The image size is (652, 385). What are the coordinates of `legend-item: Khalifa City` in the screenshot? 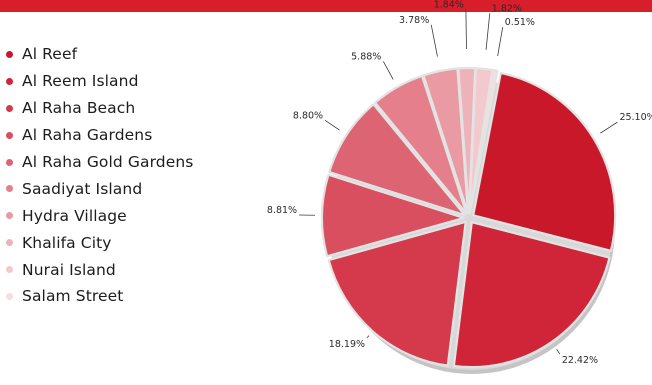 It's located at (131, 242).